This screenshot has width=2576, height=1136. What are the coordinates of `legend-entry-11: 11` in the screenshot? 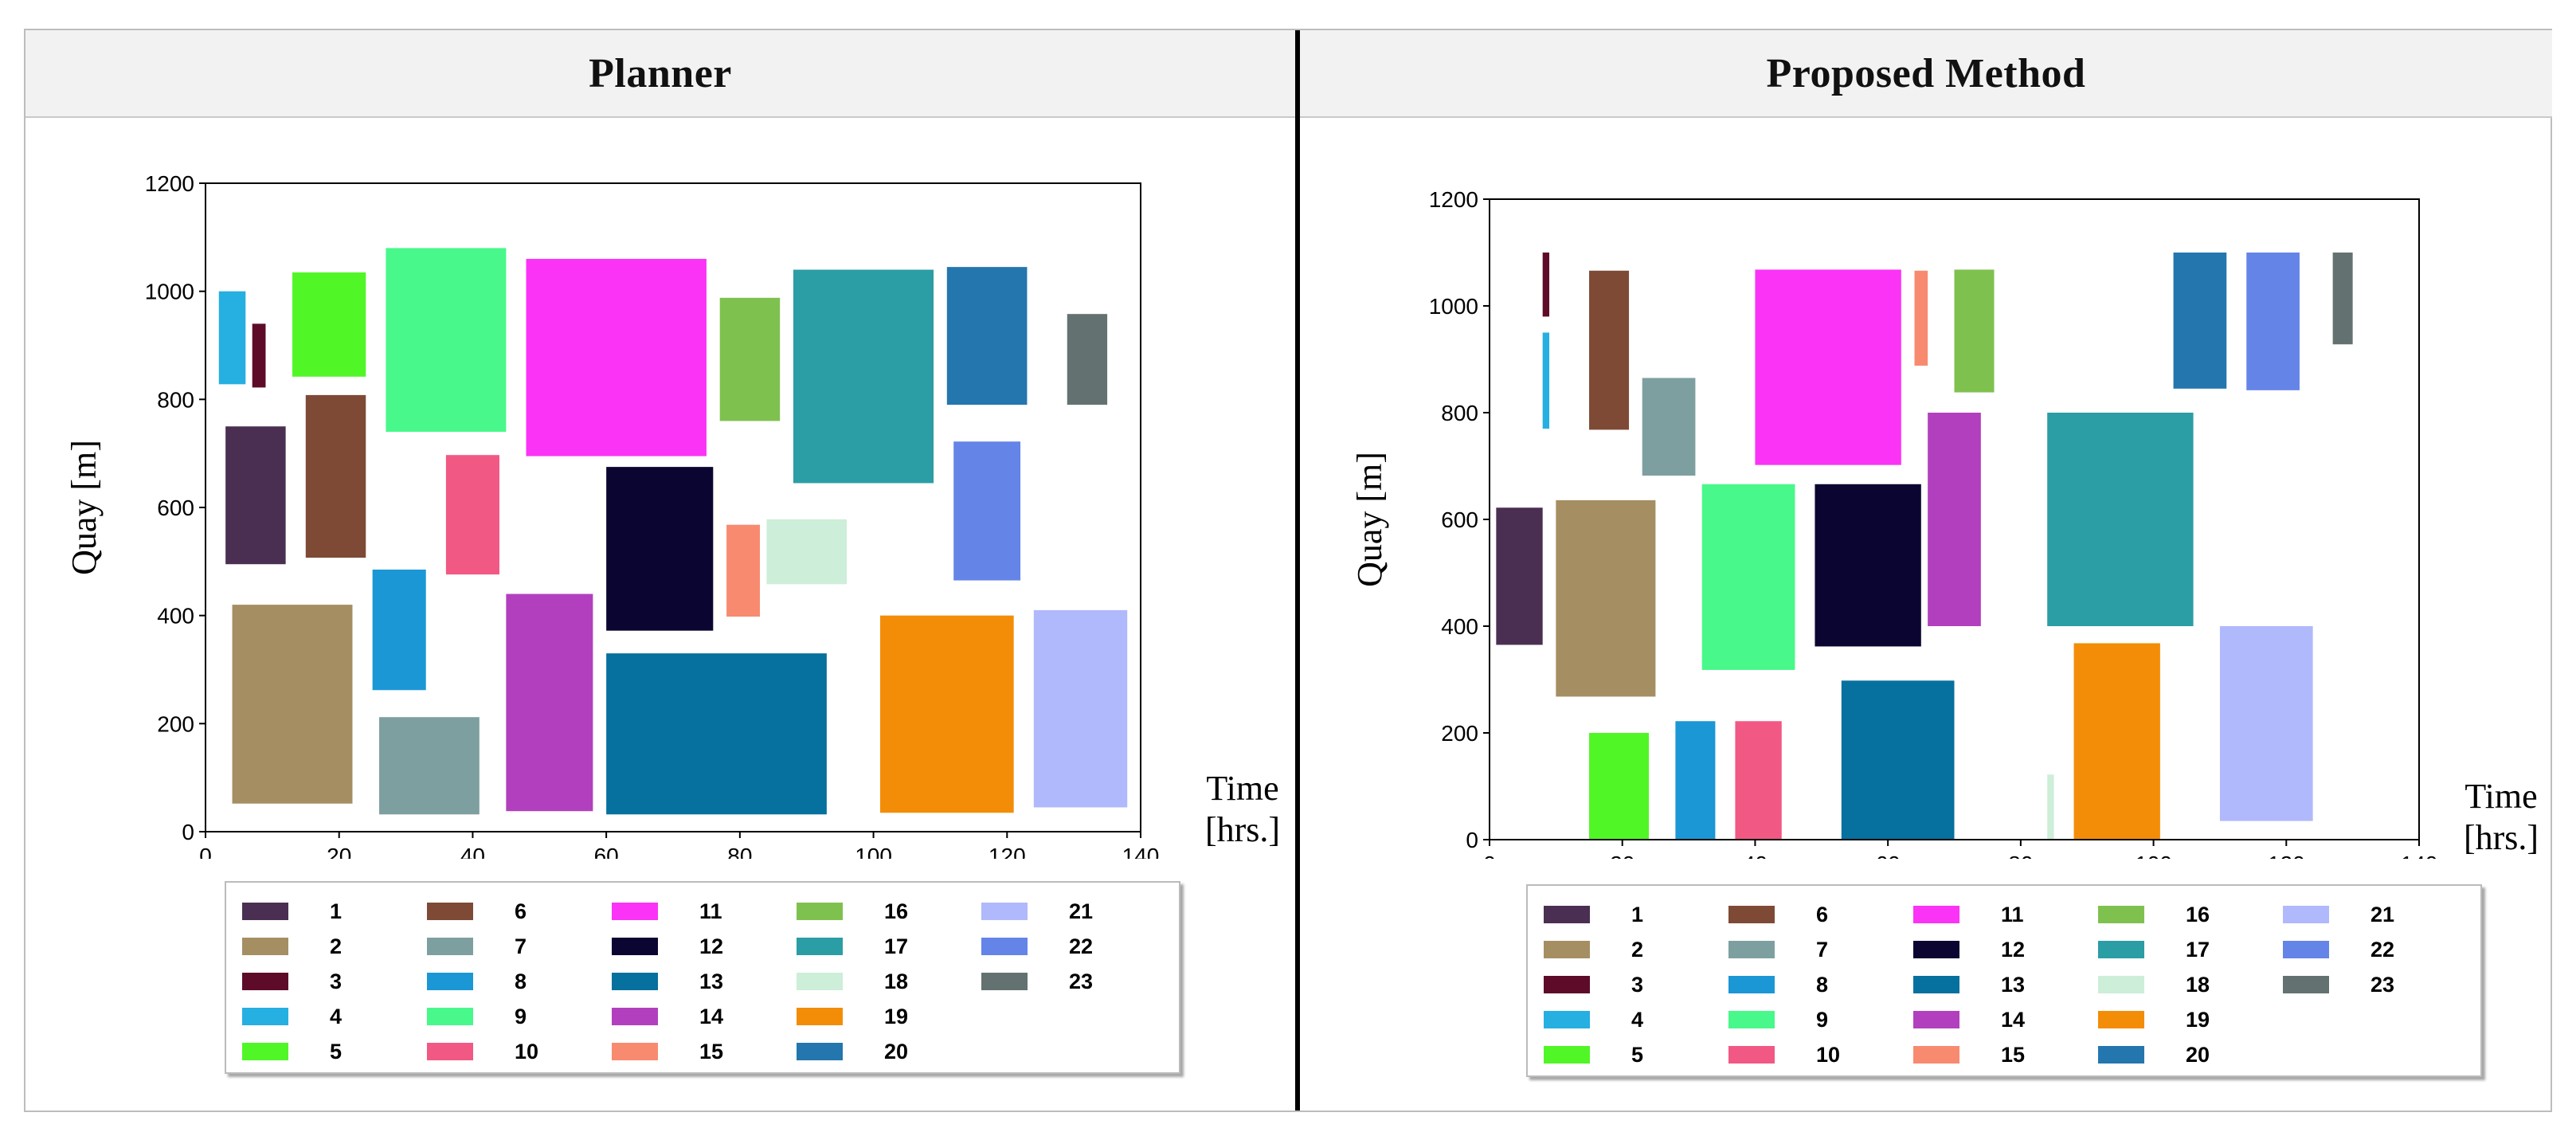 It's located at (2005, 914).